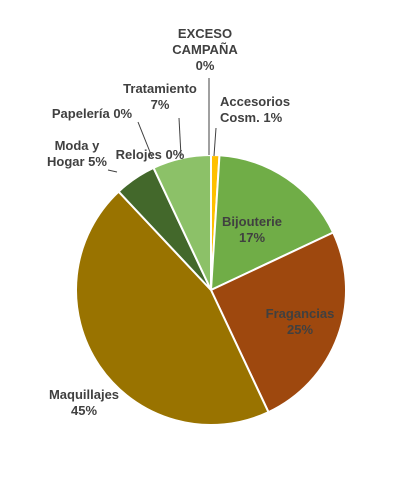 This screenshot has width=410, height=490. What do you see at coordinates (150, 154) in the screenshot?
I see `data-label-relojes: Relojes 0%` at bounding box center [150, 154].